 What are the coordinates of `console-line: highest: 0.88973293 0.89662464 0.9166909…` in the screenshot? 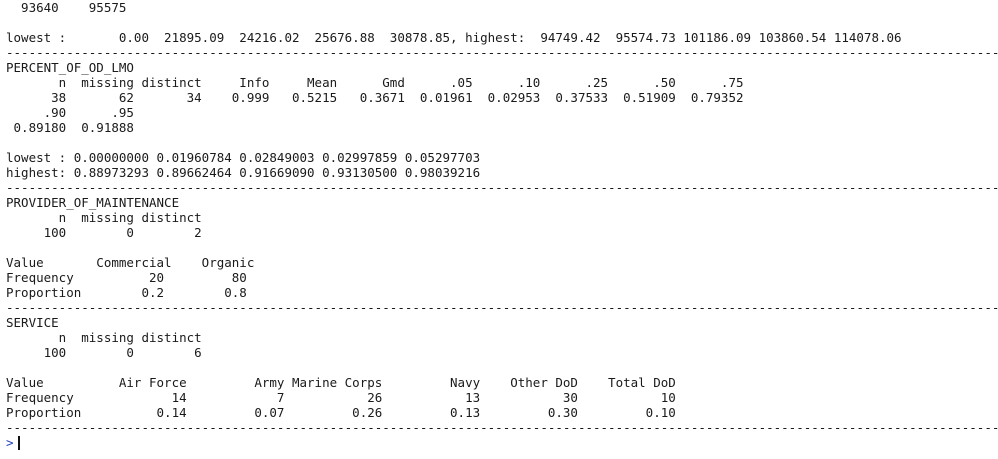 It's located at (243, 172).